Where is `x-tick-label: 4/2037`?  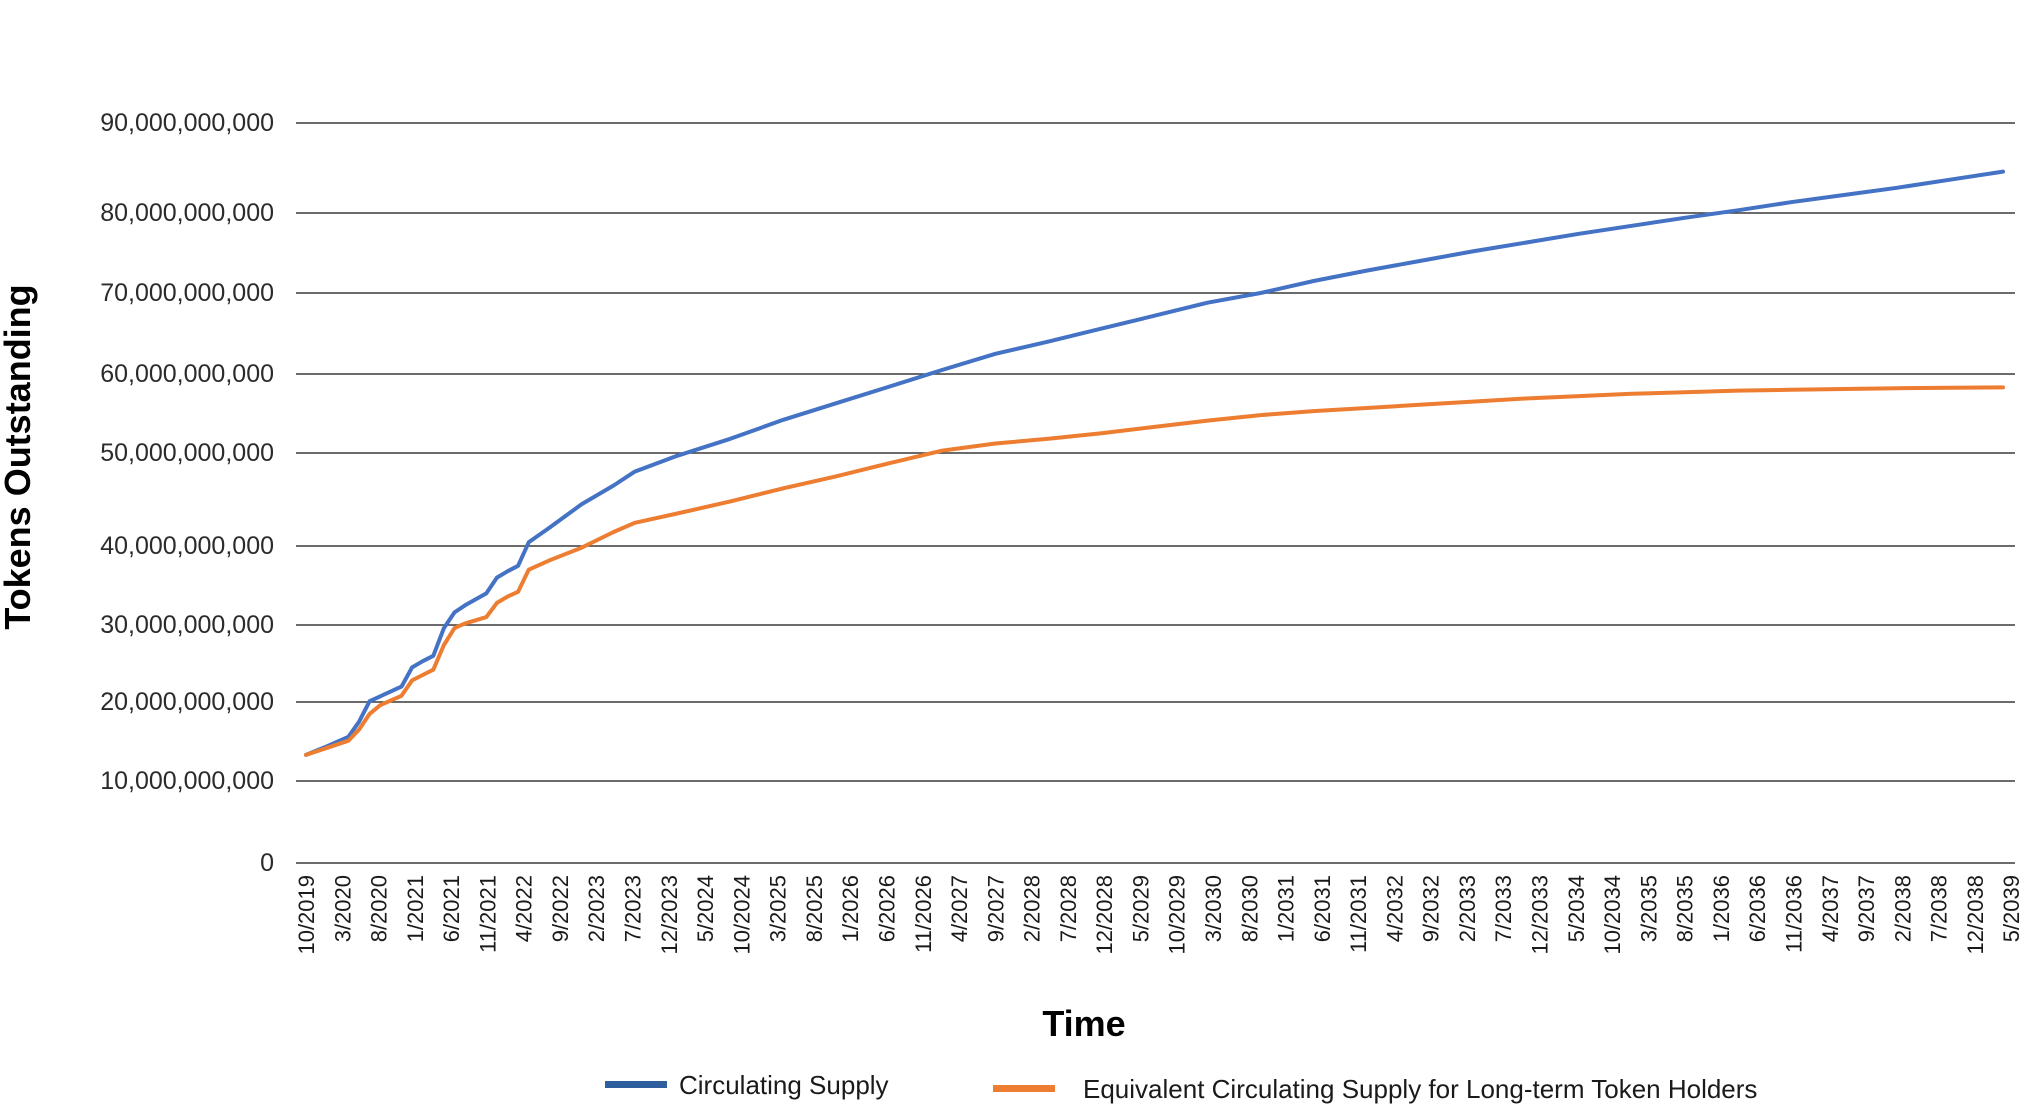 x-tick-label: 4/2037 is located at coordinates (1830, 908).